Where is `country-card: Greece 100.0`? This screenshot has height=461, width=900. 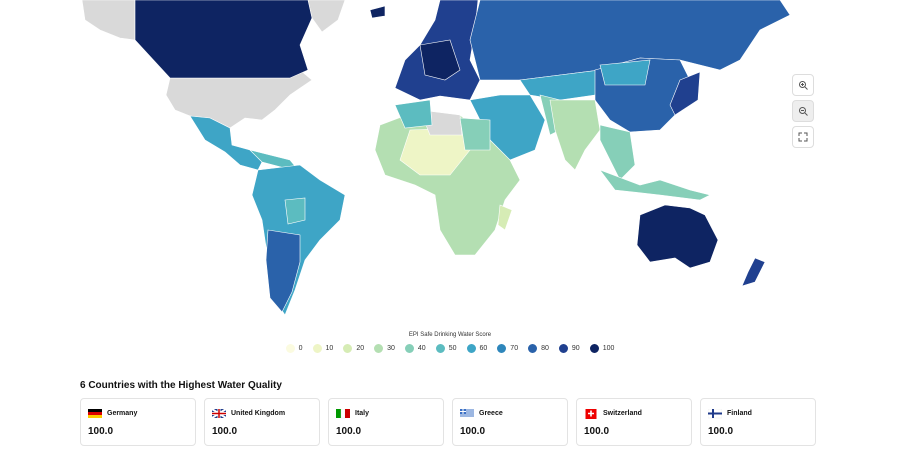 country-card: Greece 100.0 is located at coordinates (510, 422).